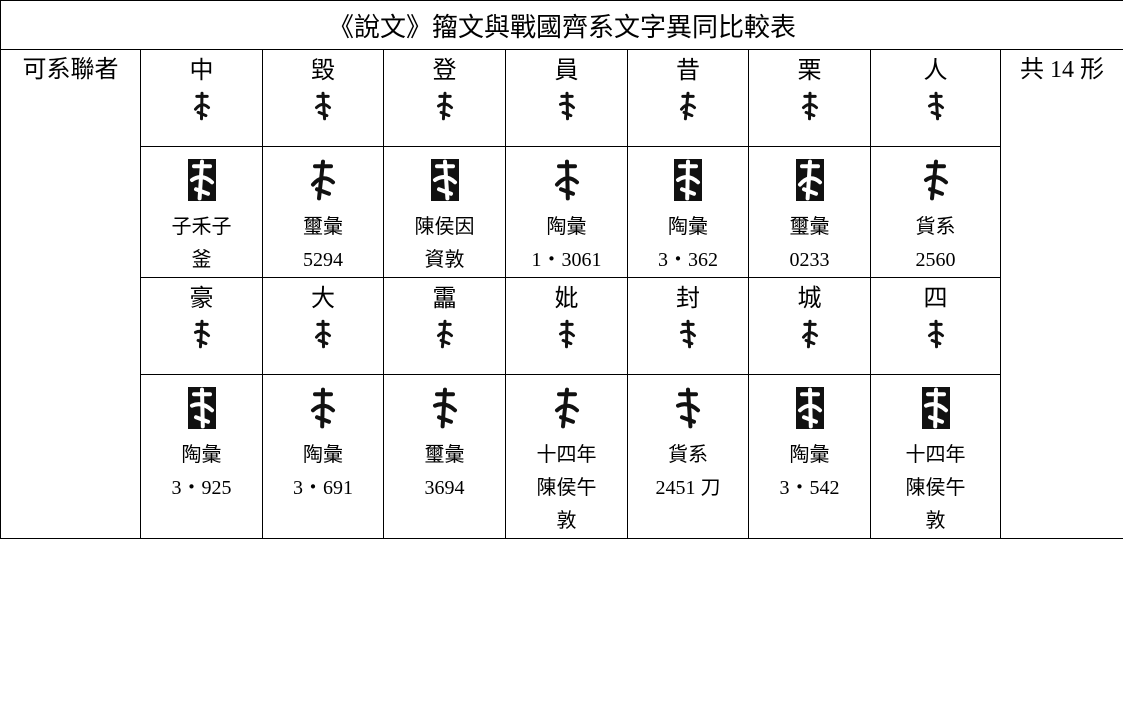 The height and width of the screenshot is (724, 1123). Describe the element at coordinates (566, 71) in the screenshot. I see `character: 員` at that location.